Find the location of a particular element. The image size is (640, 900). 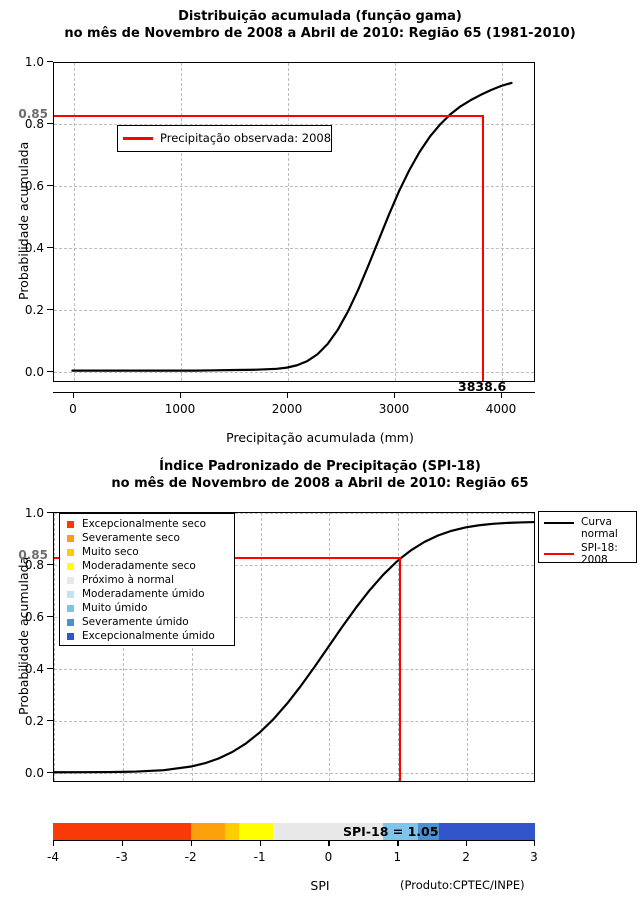

legend-item: Excepcionalmente úmido is located at coordinates (146, 636).